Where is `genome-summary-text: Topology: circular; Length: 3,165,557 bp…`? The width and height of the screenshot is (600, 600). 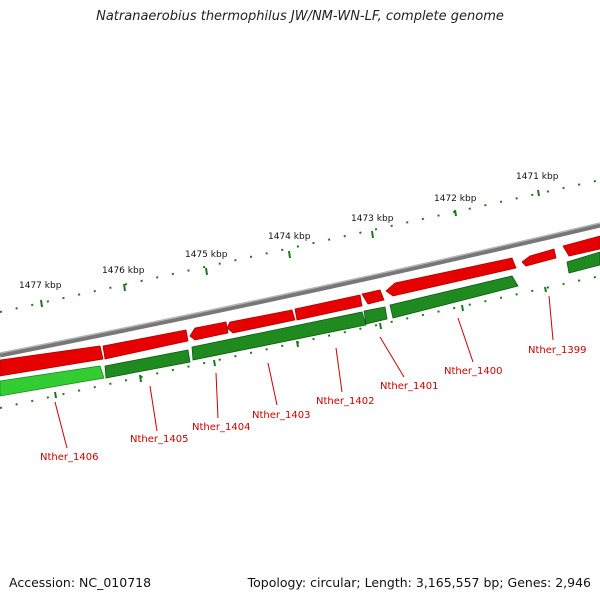
genome-summary-text: Topology: circular; Length: 3,165,557 bp… is located at coordinates (419, 582).